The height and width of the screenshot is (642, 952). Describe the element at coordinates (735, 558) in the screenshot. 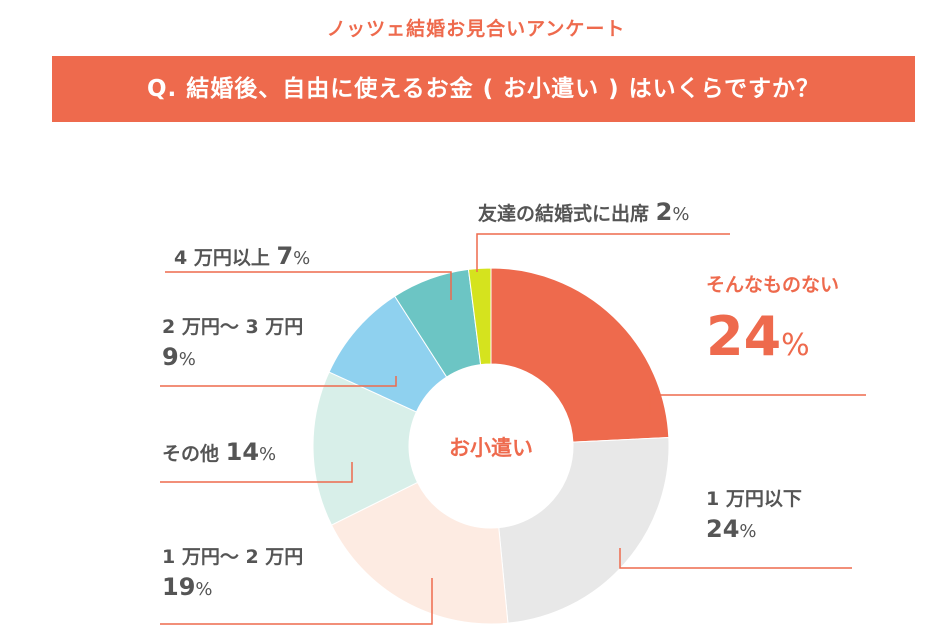

I see `leader-under-1man` at that location.